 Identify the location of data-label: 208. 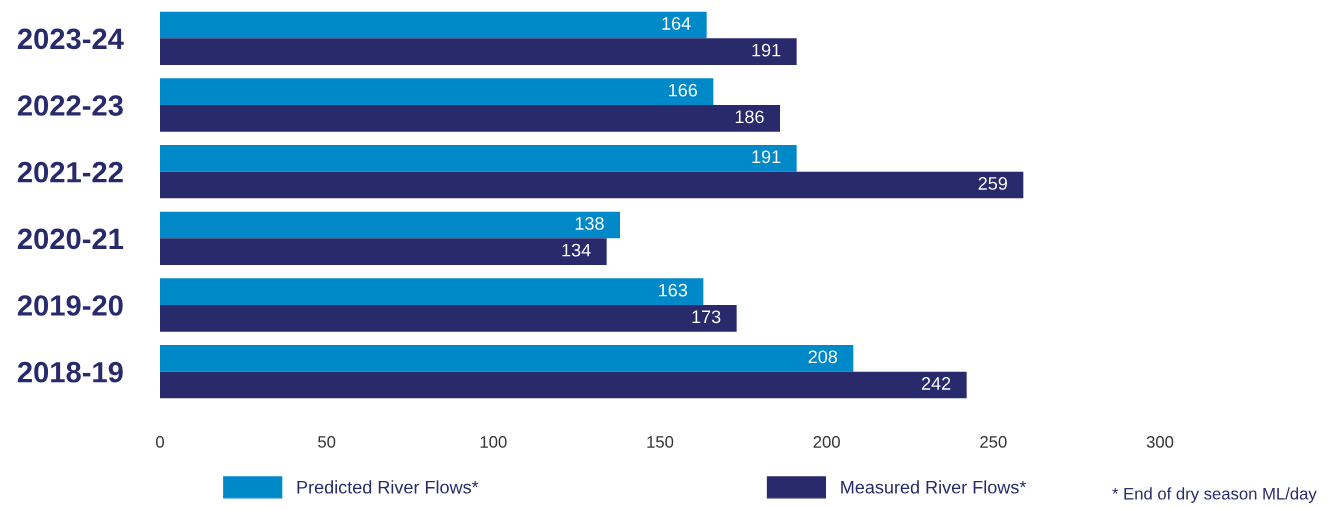
(823, 357).